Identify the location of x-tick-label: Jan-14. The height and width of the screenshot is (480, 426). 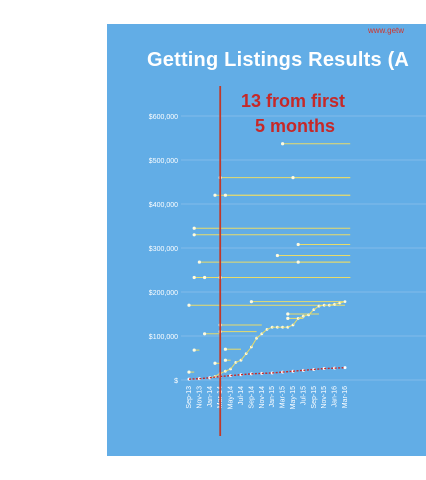
(210, 397).